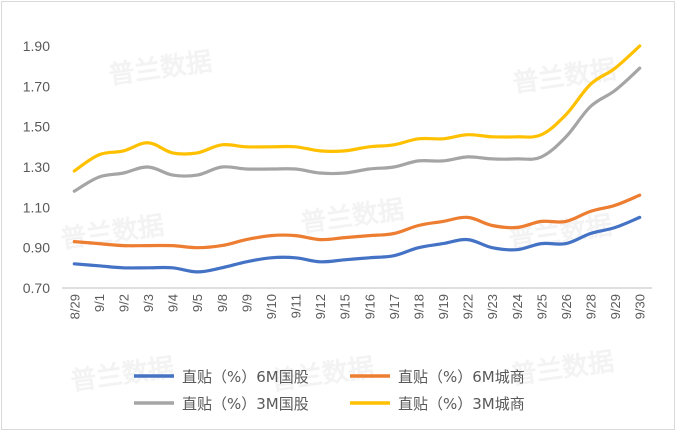 Image resolution: width=678 pixels, height=433 pixels. Describe the element at coordinates (369, 306) in the screenshot. I see `x-tick-label: 9/16` at that location.